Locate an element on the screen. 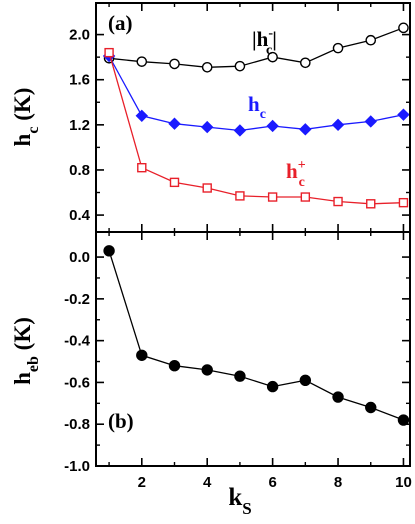  panel-b-xlabel: kS is located at coordinates (239, 501).